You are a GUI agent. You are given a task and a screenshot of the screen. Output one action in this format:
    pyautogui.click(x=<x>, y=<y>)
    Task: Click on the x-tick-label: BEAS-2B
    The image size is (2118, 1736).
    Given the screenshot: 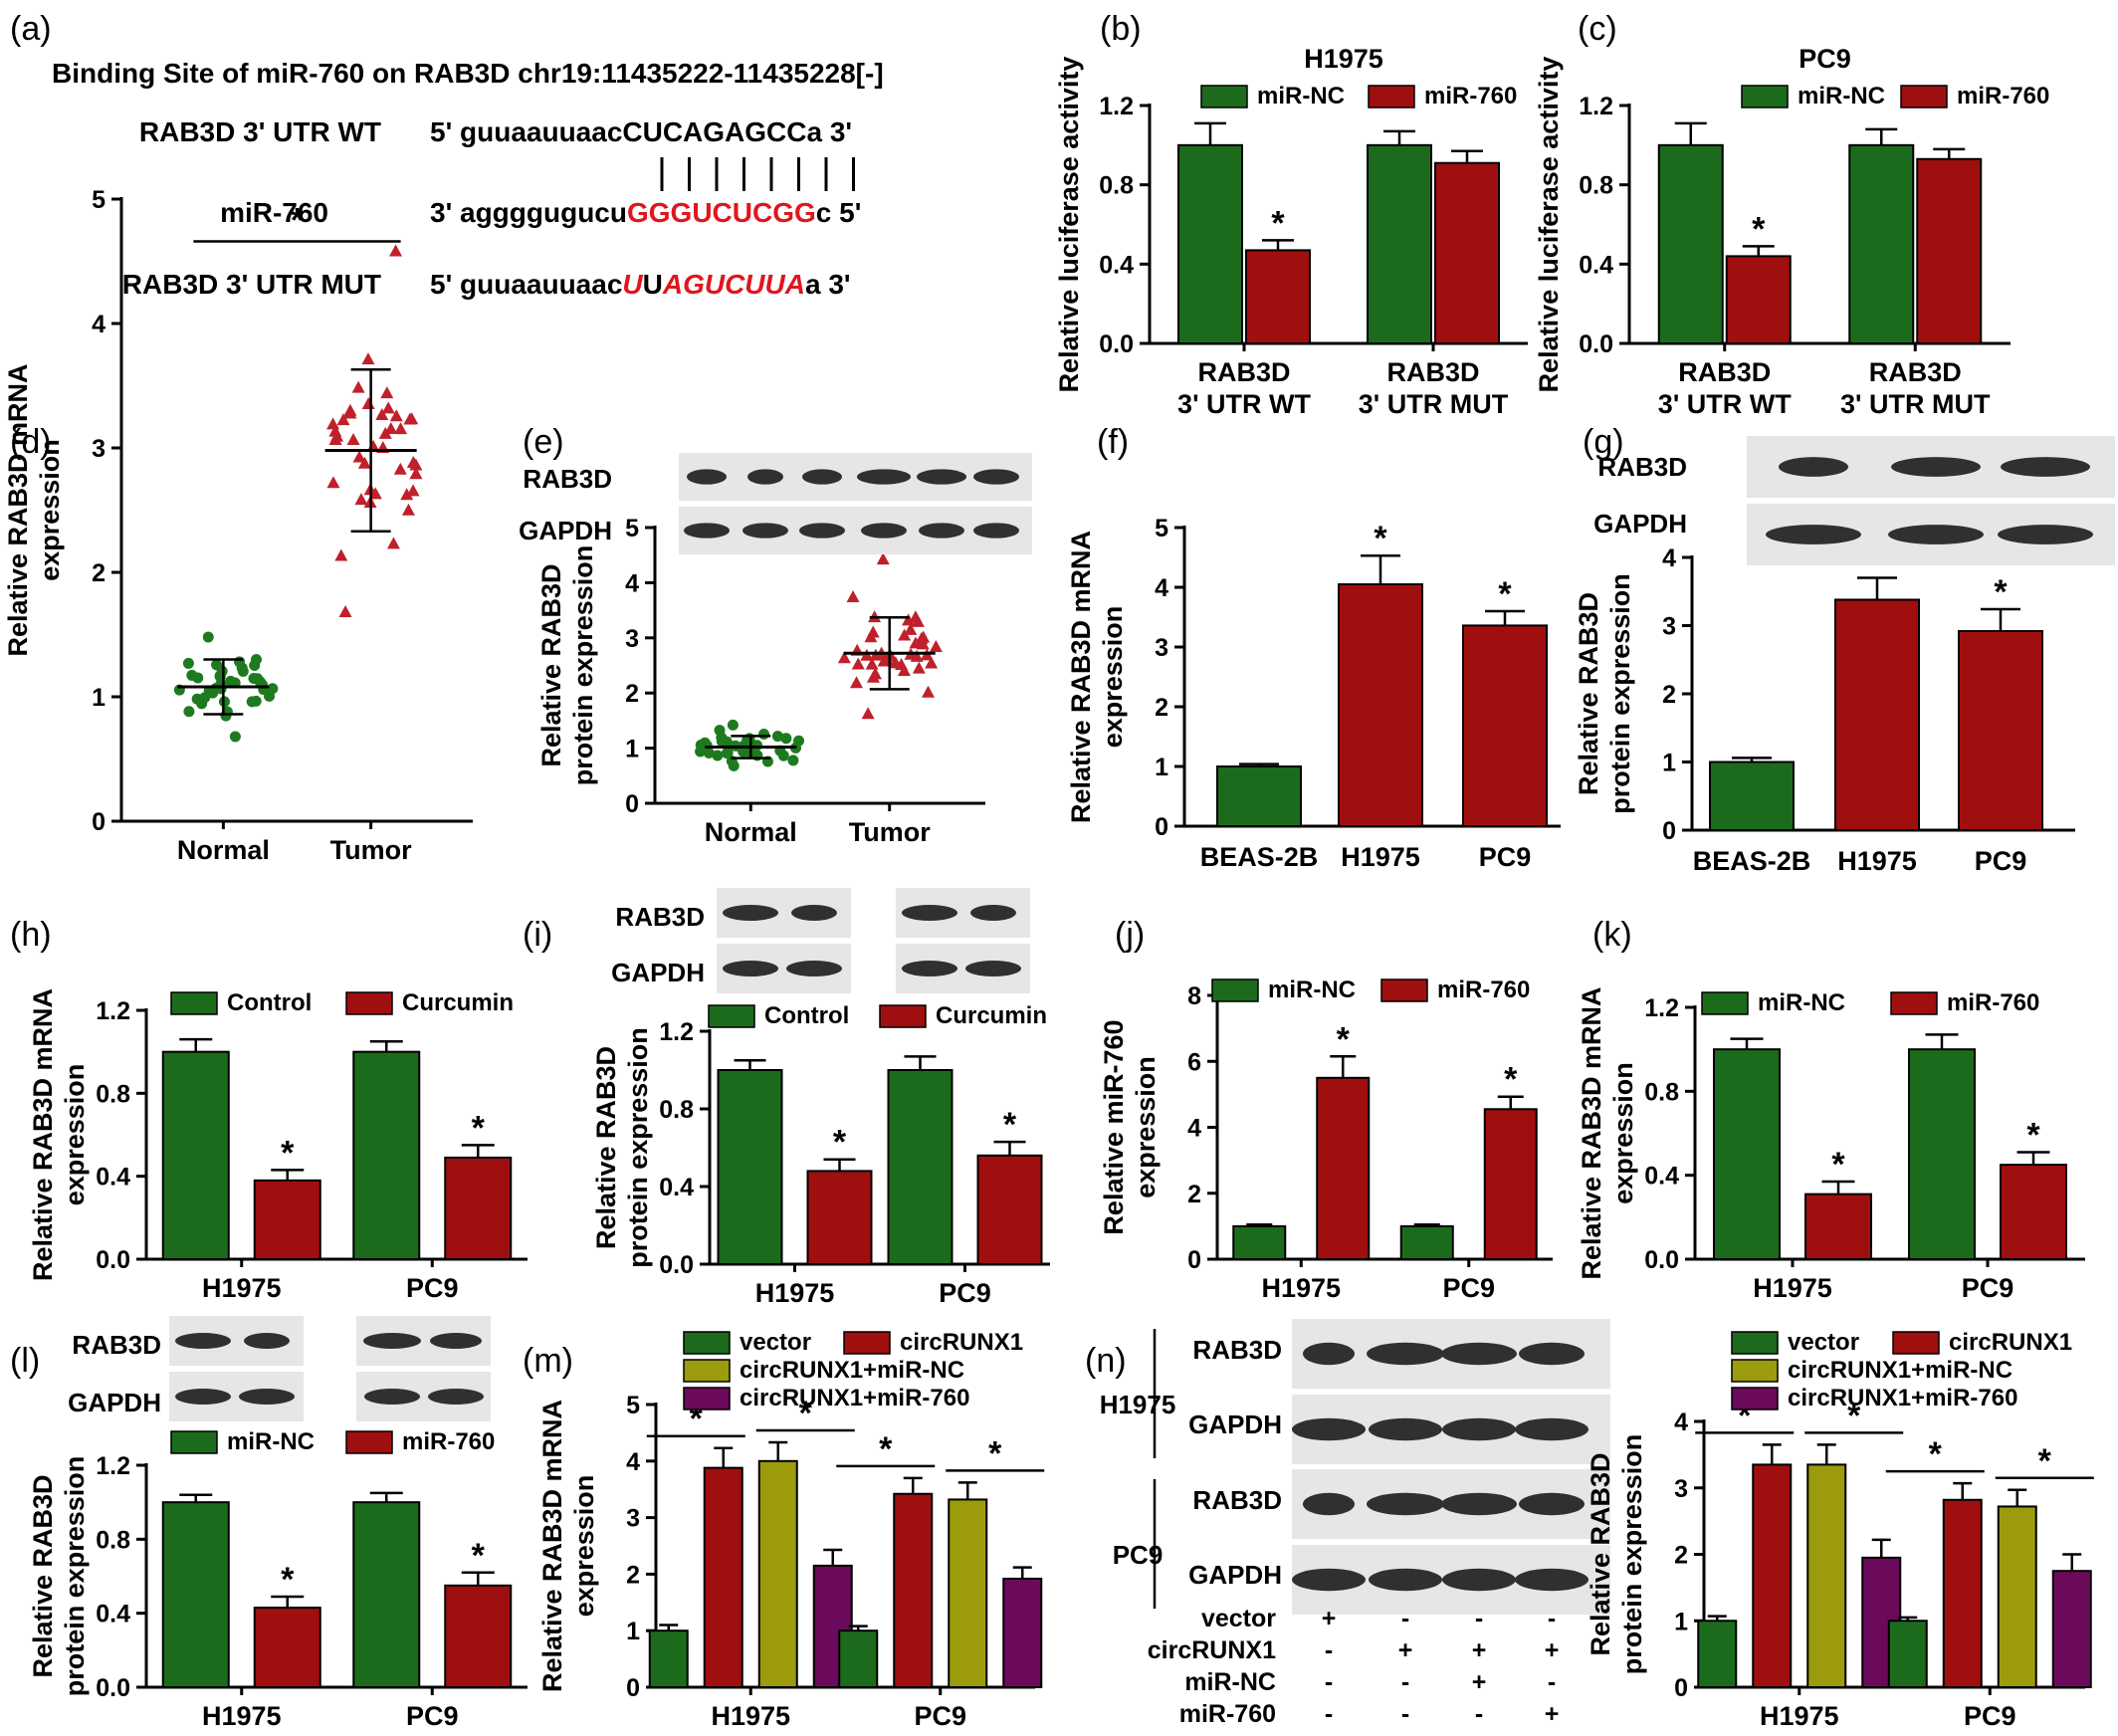 What is the action you would take?
    pyautogui.click(x=1259, y=857)
    